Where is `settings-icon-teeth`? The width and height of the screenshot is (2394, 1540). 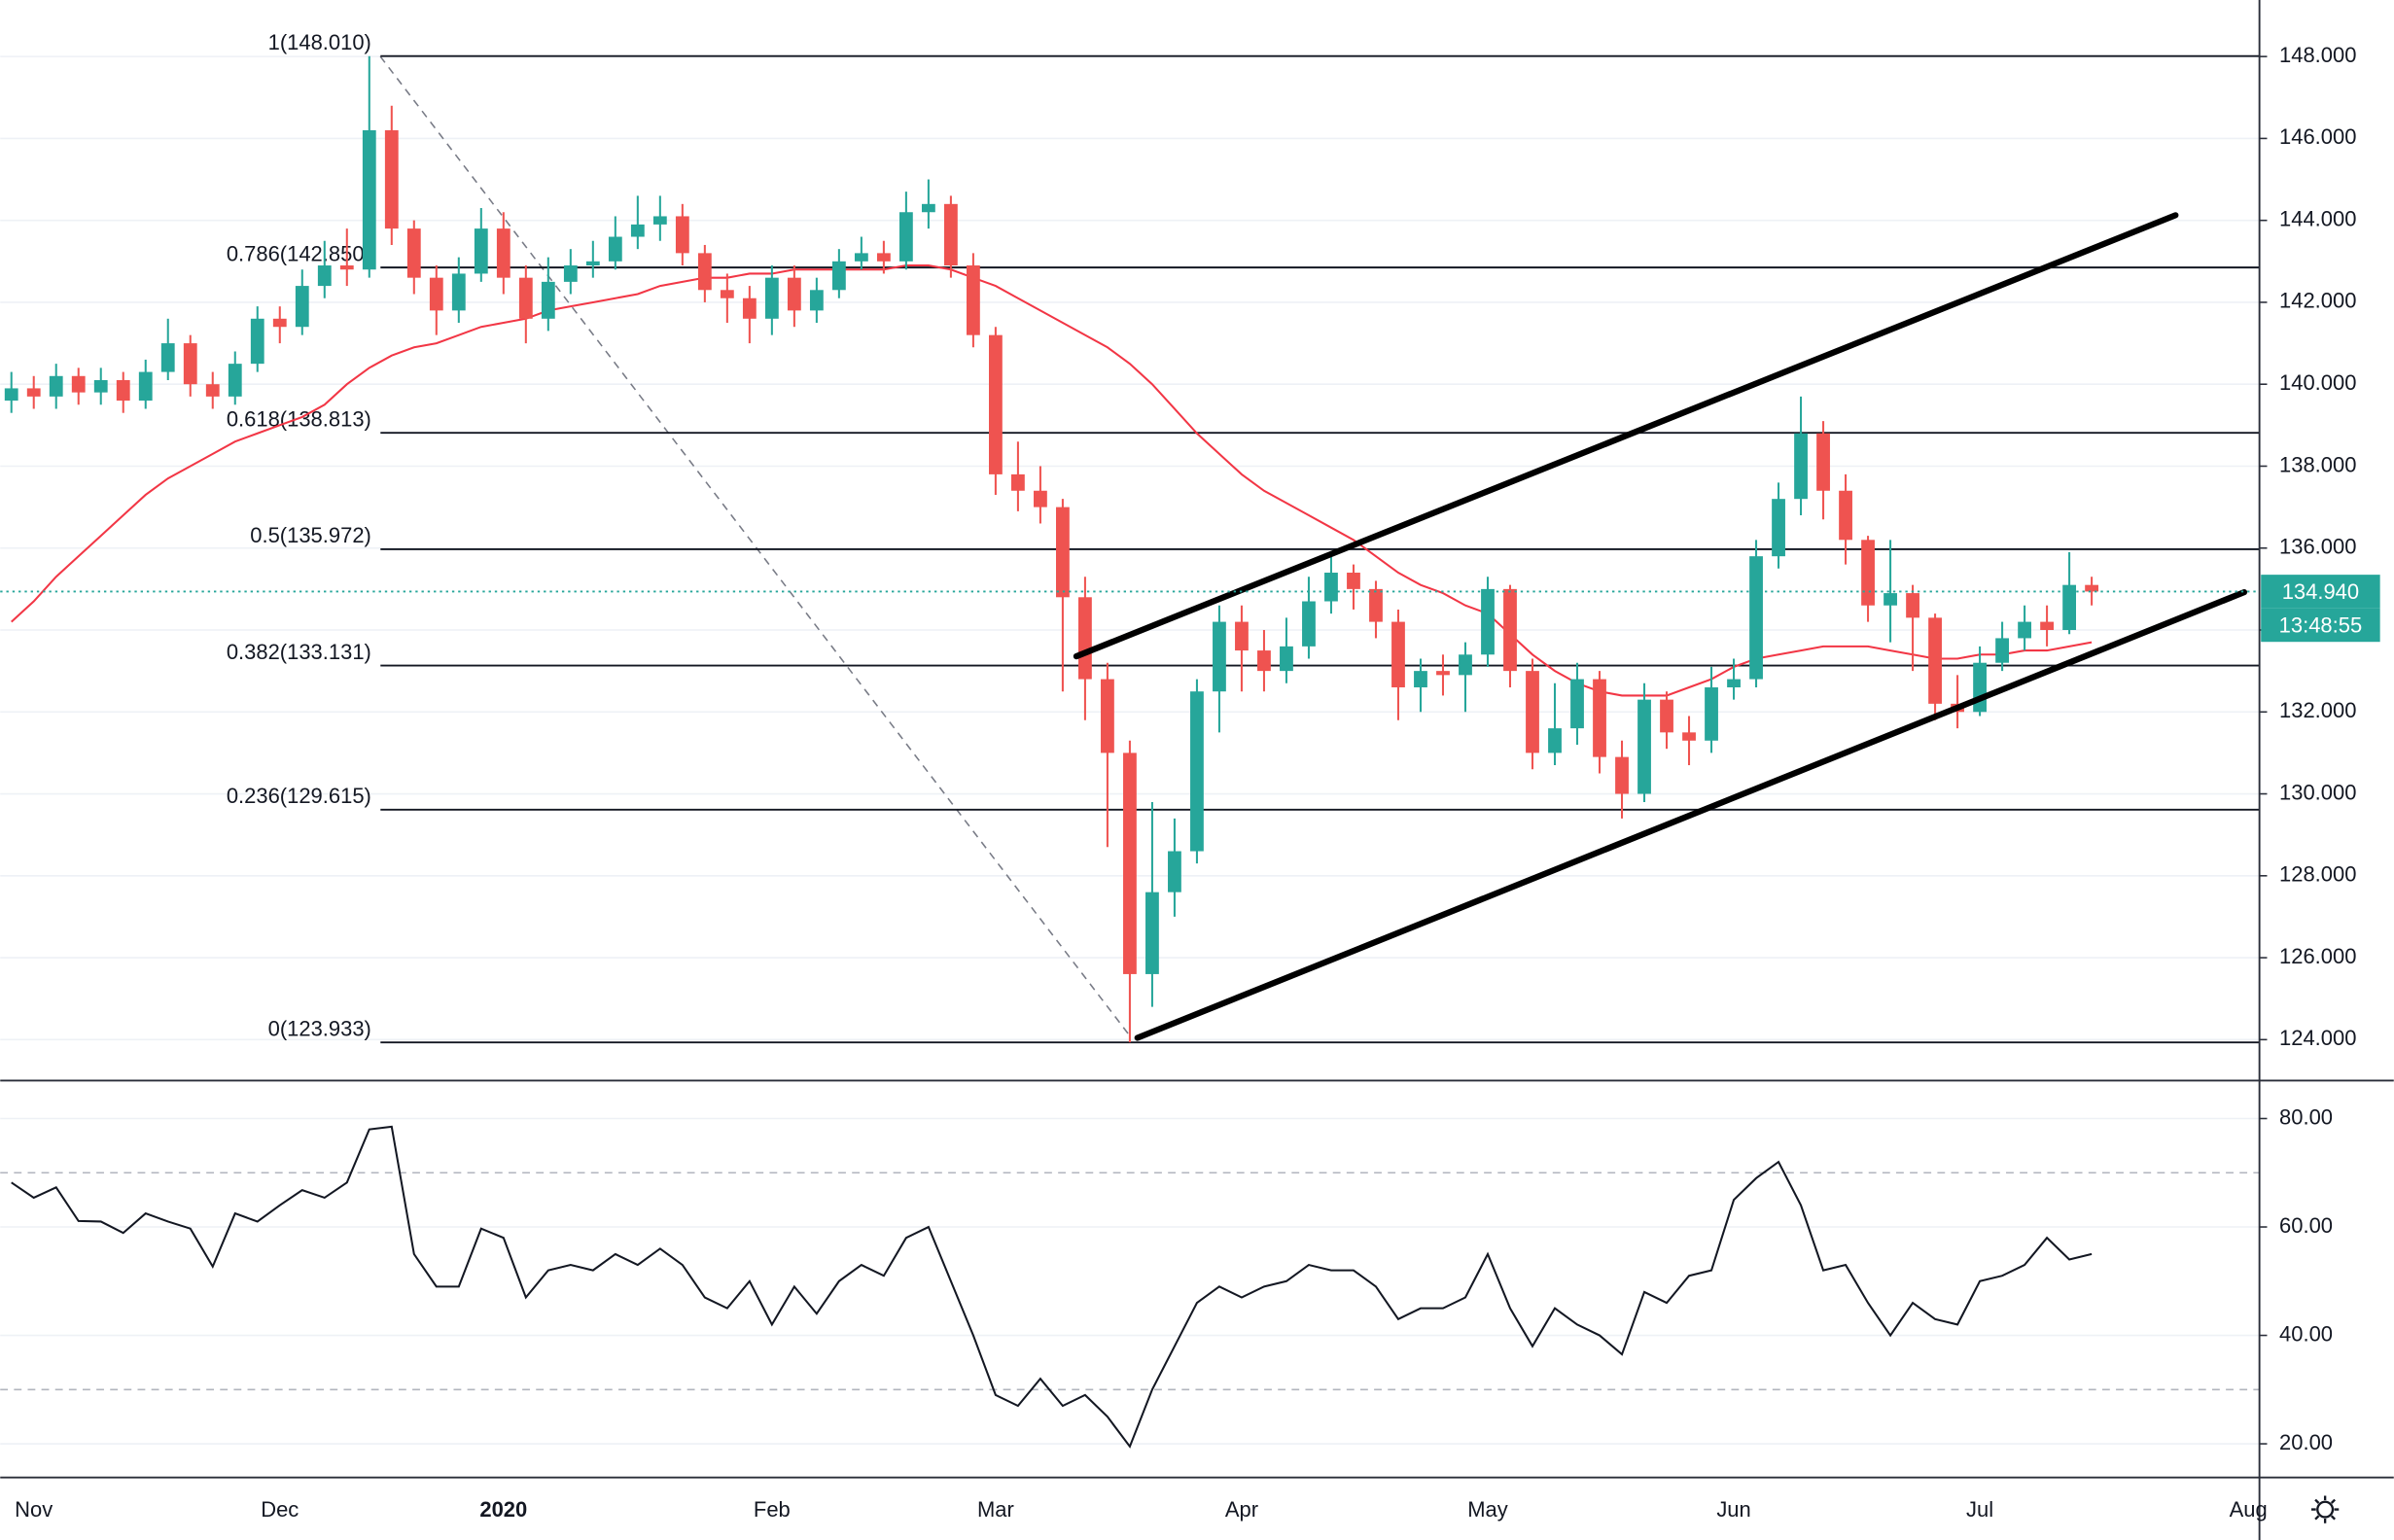 settings-icon-teeth is located at coordinates (2325, 1509).